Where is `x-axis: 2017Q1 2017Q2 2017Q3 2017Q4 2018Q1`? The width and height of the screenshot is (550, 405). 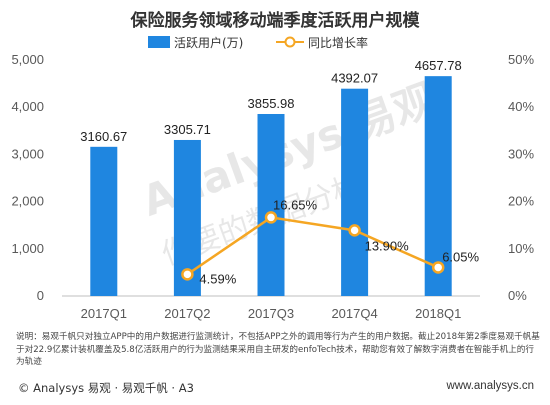 x-axis: 2017Q1 2017Q2 2017Q3 2017Q4 2018Q1 is located at coordinates (271, 313).